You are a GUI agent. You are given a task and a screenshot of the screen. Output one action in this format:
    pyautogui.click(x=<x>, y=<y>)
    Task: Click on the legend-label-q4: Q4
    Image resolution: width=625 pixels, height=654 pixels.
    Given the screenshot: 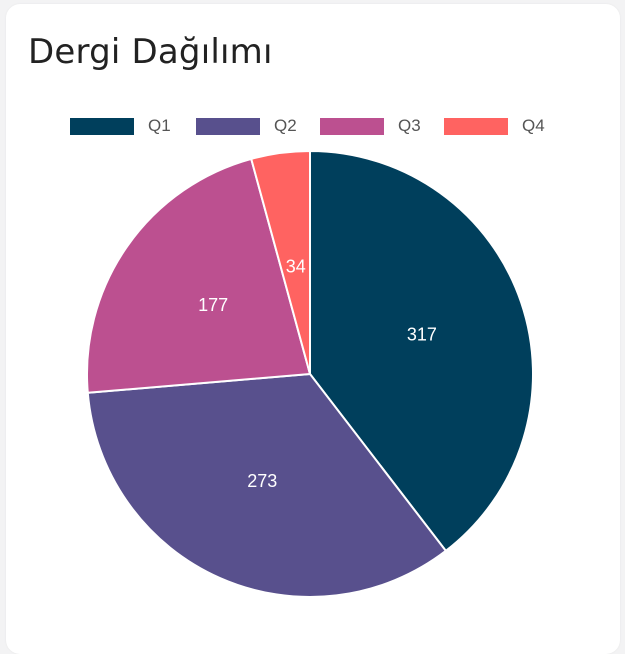 What is the action you would take?
    pyautogui.click(x=533, y=125)
    